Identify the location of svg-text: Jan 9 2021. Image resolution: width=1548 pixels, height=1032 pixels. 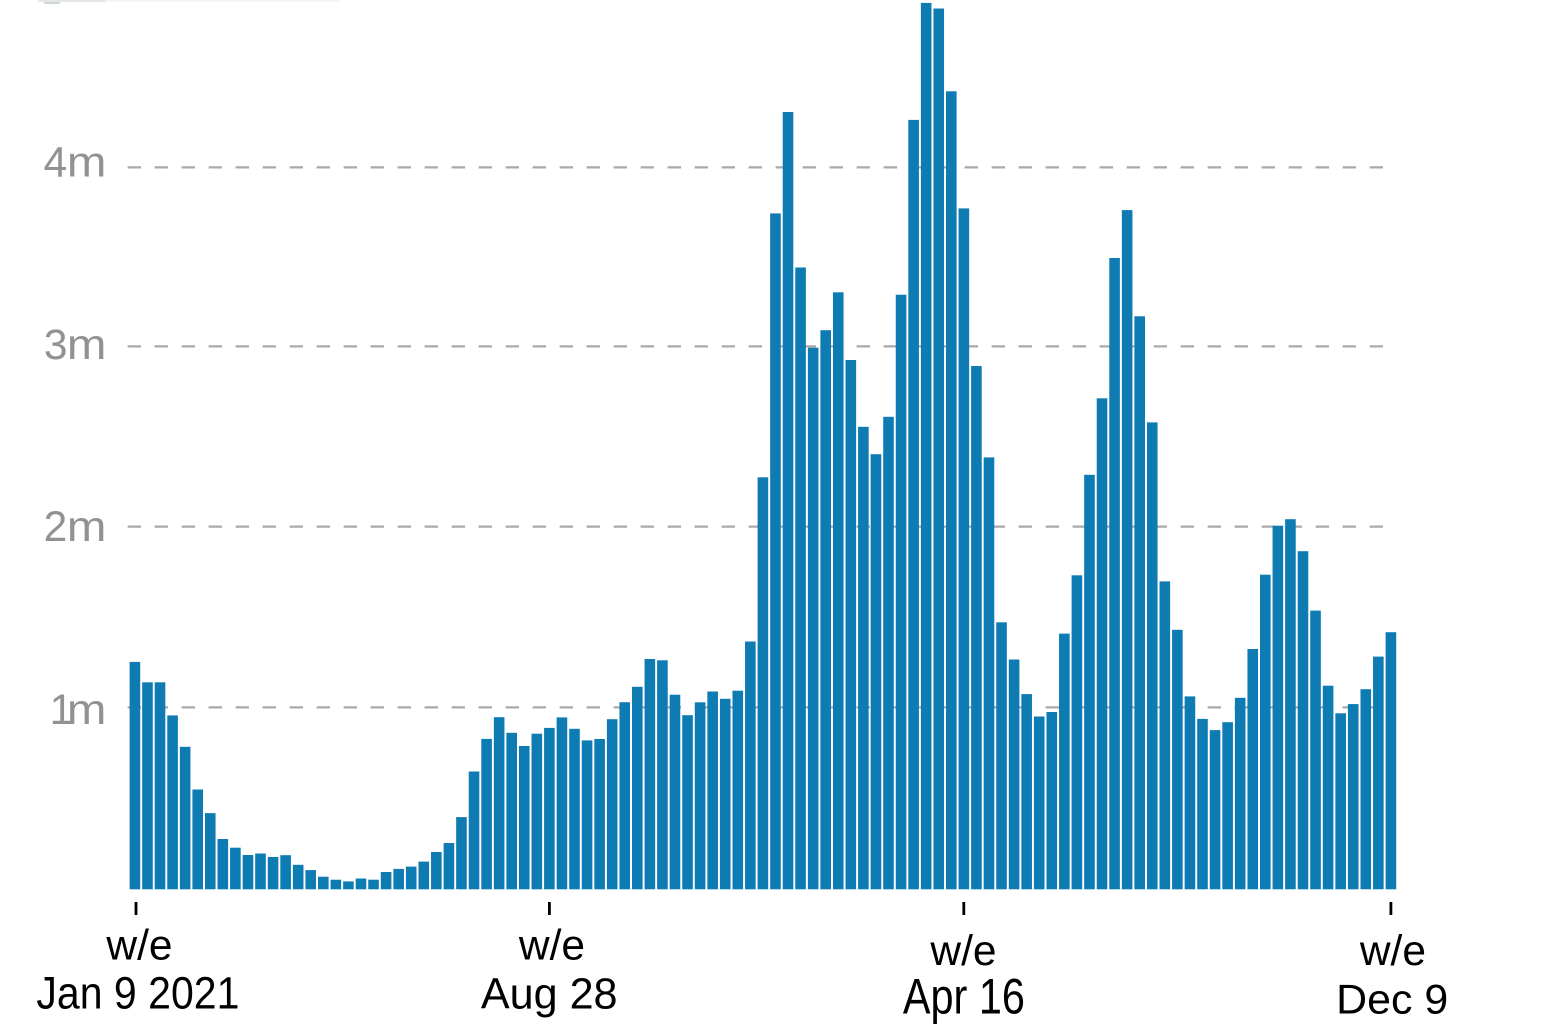
(137, 992).